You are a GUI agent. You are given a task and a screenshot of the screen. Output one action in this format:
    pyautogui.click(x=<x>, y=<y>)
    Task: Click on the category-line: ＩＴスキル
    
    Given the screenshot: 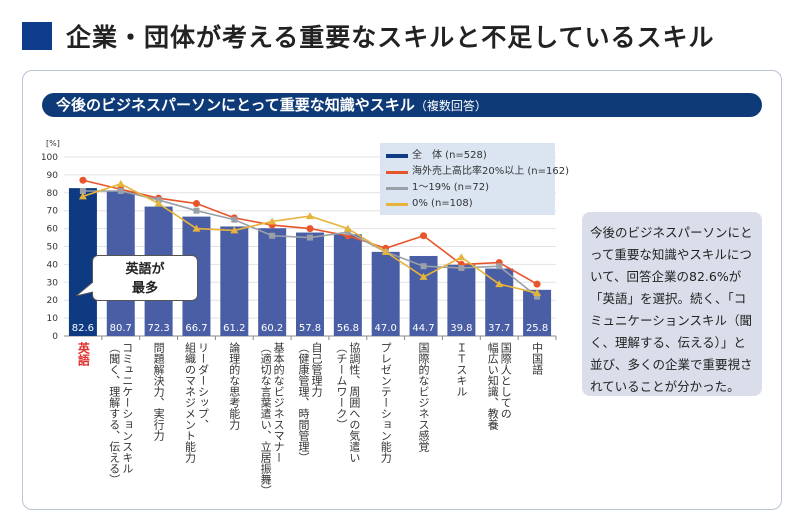 What is the action you would take?
    pyautogui.click(x=461, y=369)
    